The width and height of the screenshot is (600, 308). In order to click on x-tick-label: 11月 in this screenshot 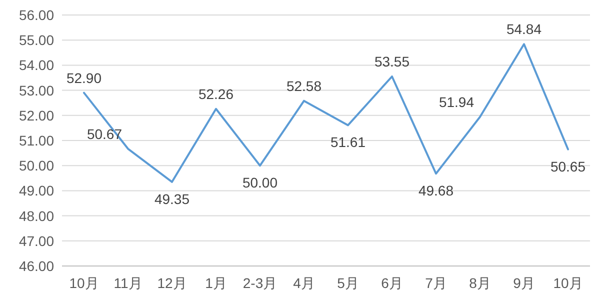, I will do `click(128, 283)`.